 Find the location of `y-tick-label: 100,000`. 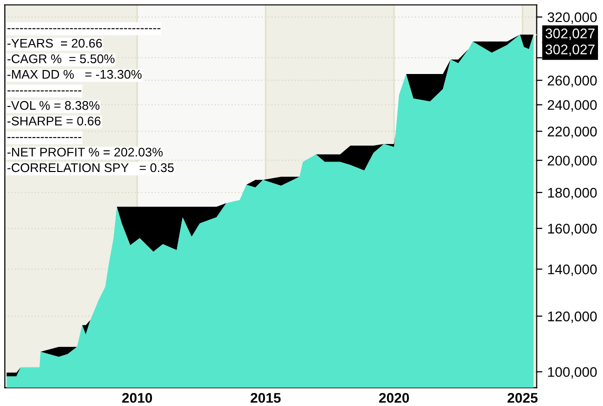

y-tick-label: 100,000 is located at coordinates (572, 373).